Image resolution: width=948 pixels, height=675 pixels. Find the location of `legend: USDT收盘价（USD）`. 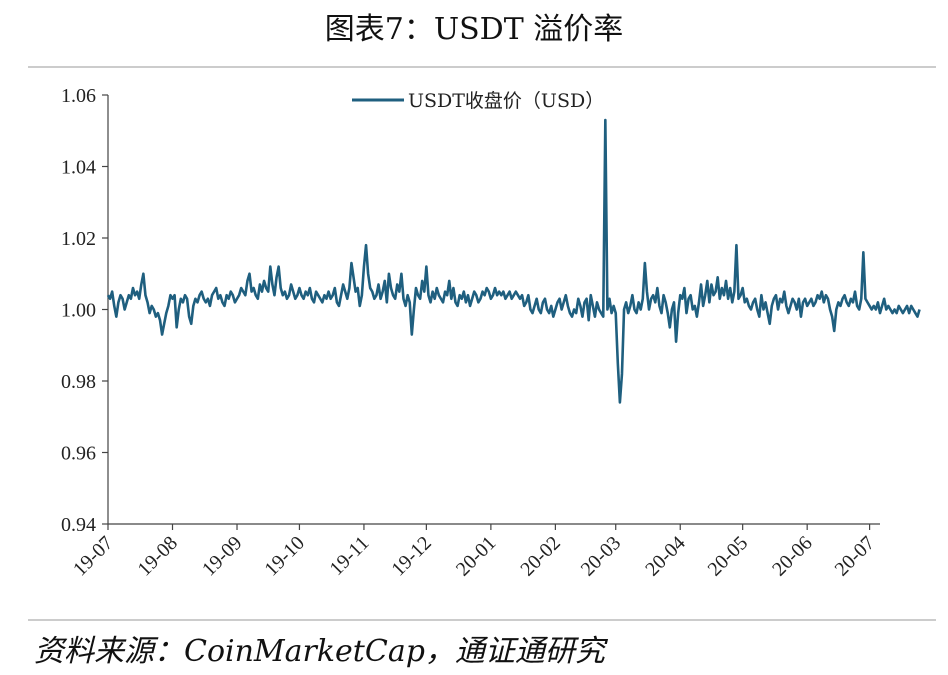

legend: USDT收盘价（USD） is located at coordinates (478, 101).